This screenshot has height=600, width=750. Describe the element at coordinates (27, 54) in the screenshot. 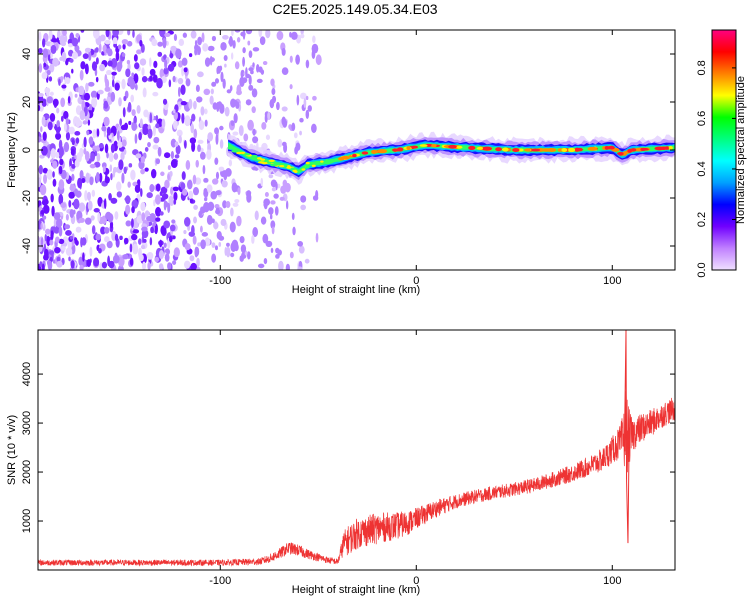

I see `y-tick-label: 40` at that location.